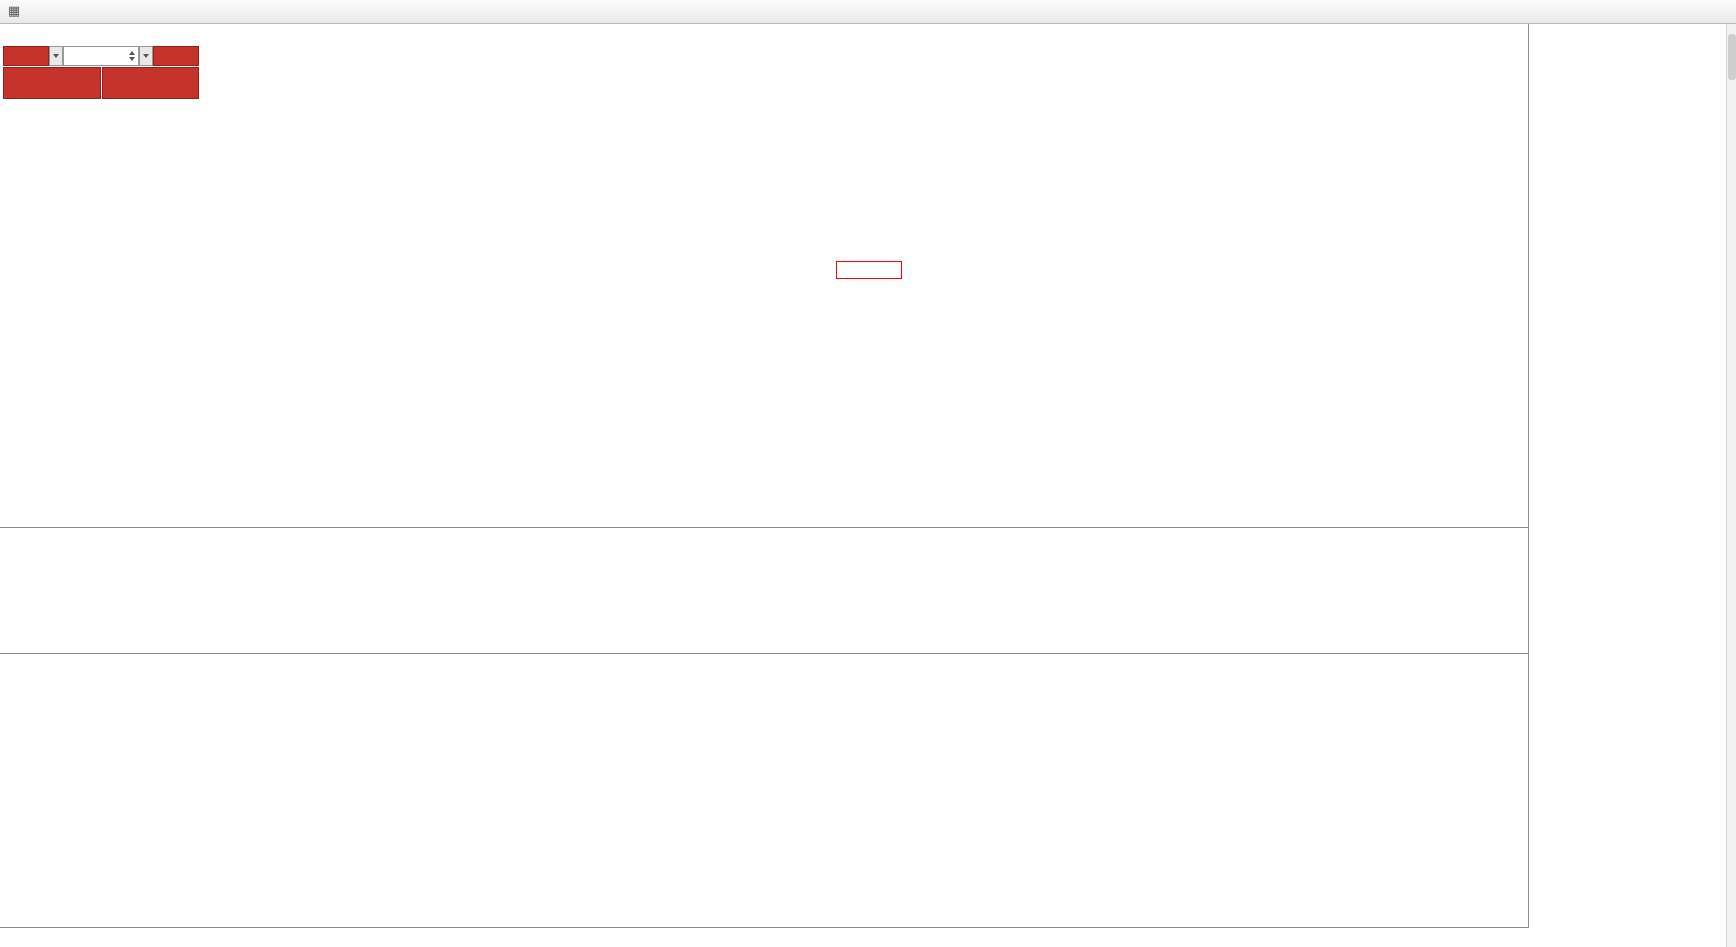 The height and width of the screenshot is (947, 1736). Describe the element at coordinates (26, 56) in the screenshot. I see `sell-button` at that location.